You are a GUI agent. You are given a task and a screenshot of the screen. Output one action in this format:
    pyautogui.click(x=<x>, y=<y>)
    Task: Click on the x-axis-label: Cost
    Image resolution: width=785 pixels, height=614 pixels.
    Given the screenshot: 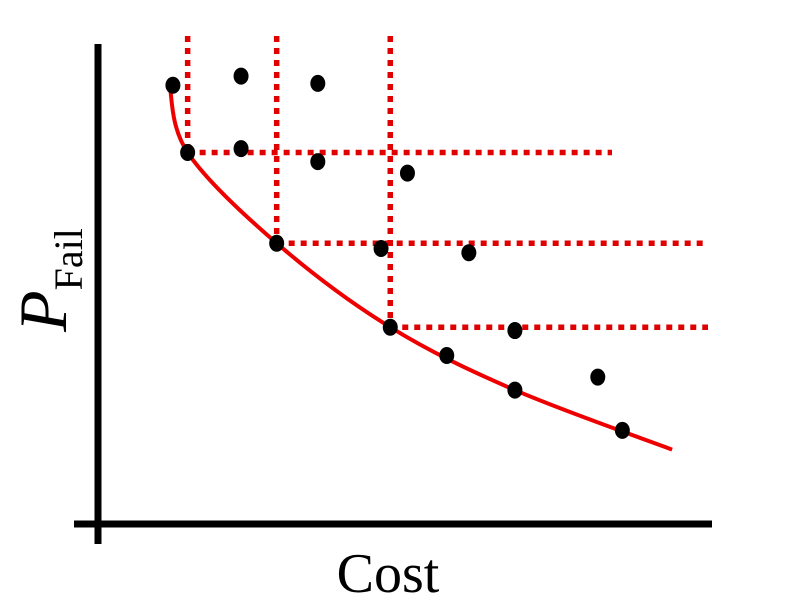 What is the action you would take?
    pyautogui.click(x=388, y=574)
    